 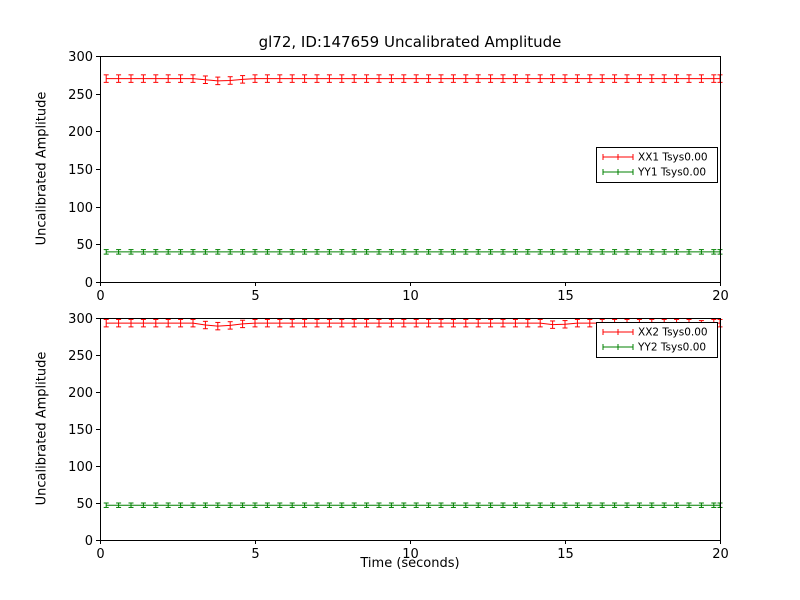 I want to click on error-bars-XX1, so click(x=413, y=80).